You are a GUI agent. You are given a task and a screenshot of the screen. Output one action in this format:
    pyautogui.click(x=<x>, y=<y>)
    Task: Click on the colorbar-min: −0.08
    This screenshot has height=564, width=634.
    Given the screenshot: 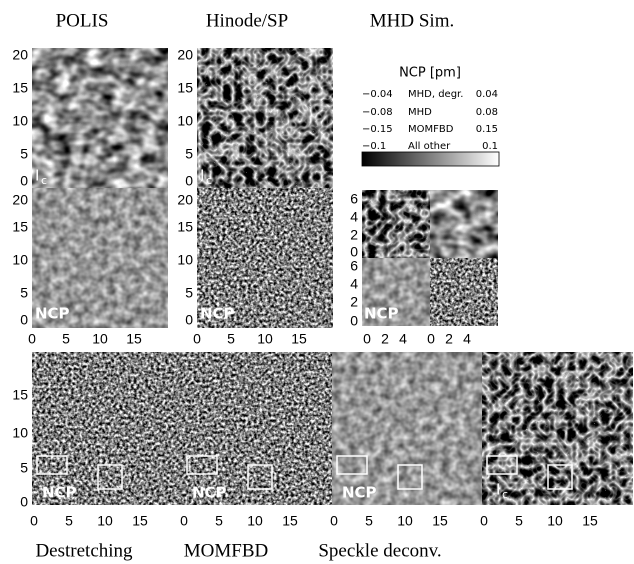 What is the action you would take?
    pyautogui.click(x=377, y=112)
    